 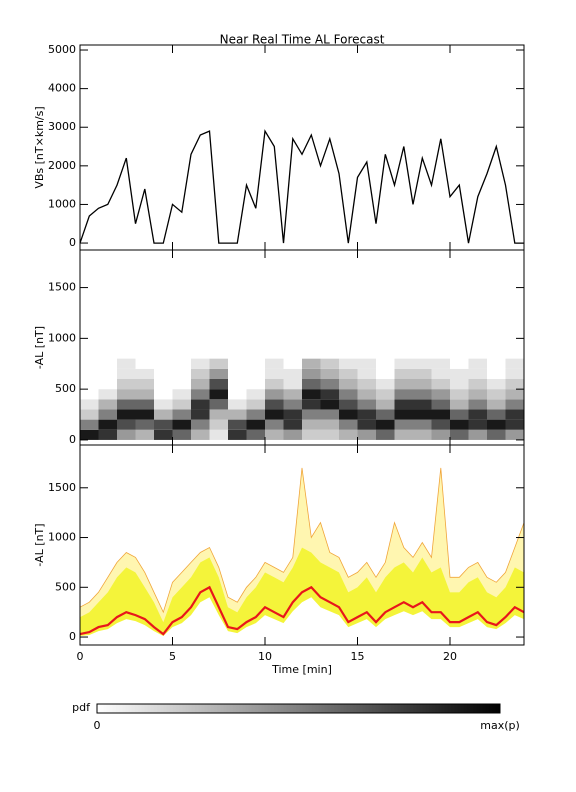 I want to click on panel, so click(x=301, y=186).